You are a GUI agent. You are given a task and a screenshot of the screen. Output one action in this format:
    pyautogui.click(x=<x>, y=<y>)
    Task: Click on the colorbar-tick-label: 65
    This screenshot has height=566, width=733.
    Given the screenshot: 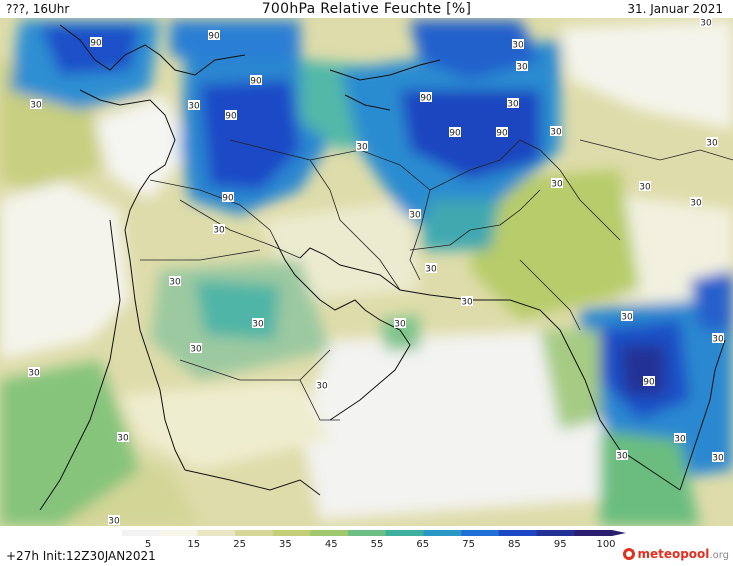 What is the action you would take?
    pyautogui.click(x=422, y=543)
    